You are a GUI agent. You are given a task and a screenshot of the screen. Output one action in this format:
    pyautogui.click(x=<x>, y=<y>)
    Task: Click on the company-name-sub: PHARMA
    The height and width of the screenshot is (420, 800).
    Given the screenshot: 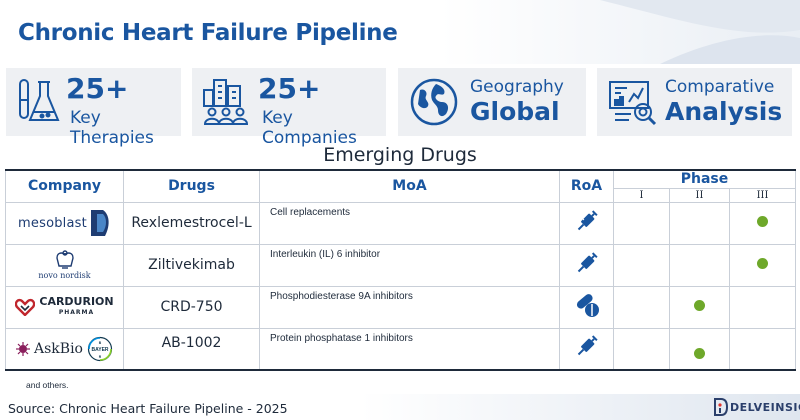 What is the action you would take?
    pyautogui.click(x=76, y=312)
    